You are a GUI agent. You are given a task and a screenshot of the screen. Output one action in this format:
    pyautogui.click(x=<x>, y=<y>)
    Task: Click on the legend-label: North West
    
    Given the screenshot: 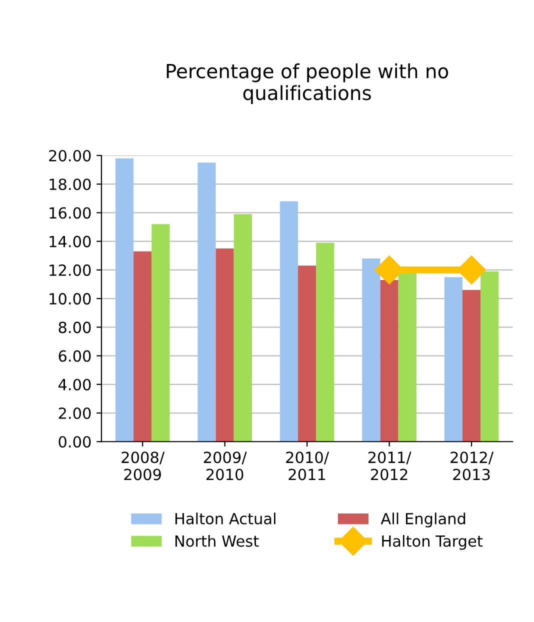 What is the action you would take?
    pyautogui.click(x=217, y=541)
    